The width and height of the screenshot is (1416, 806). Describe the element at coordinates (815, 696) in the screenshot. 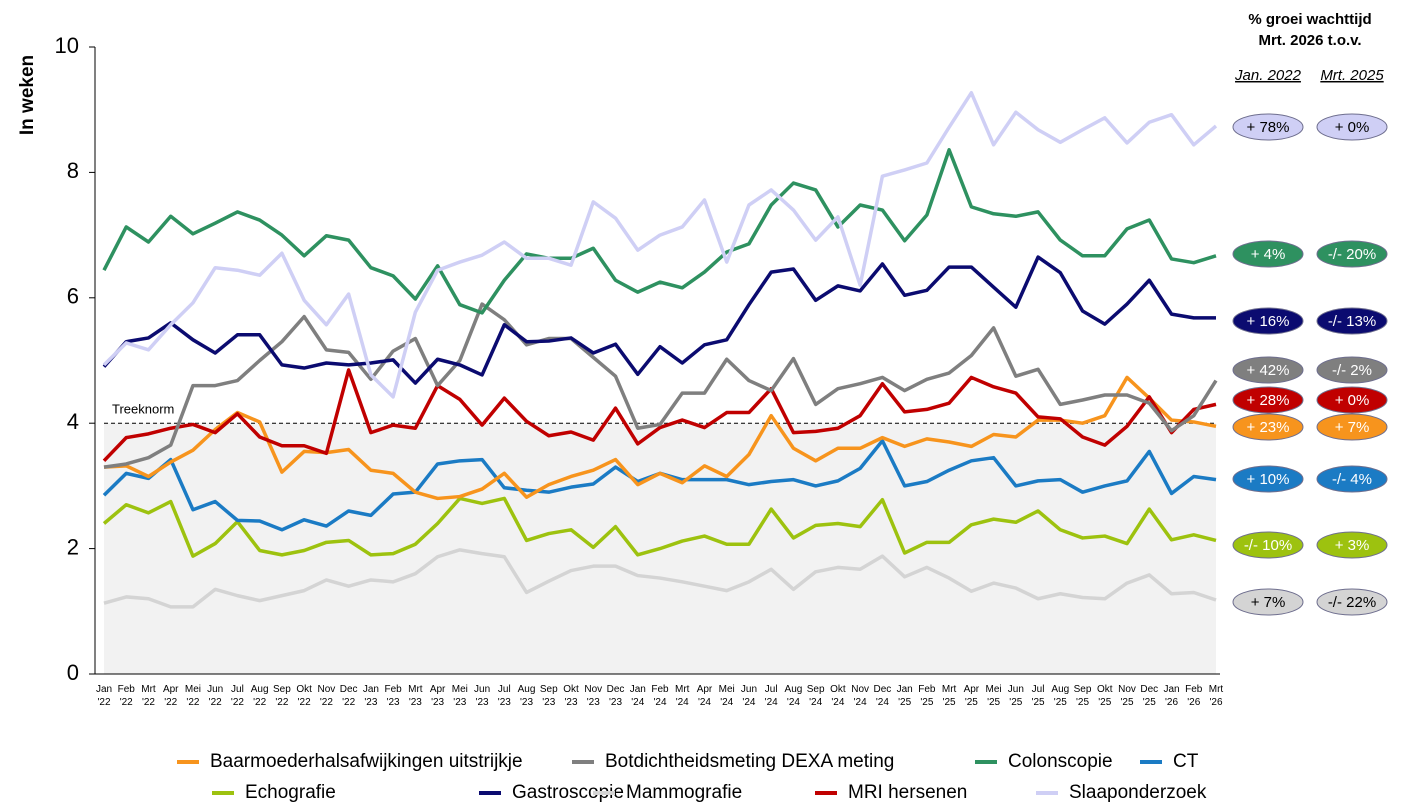

I see `x-tick-label: Sep '24` at that location.